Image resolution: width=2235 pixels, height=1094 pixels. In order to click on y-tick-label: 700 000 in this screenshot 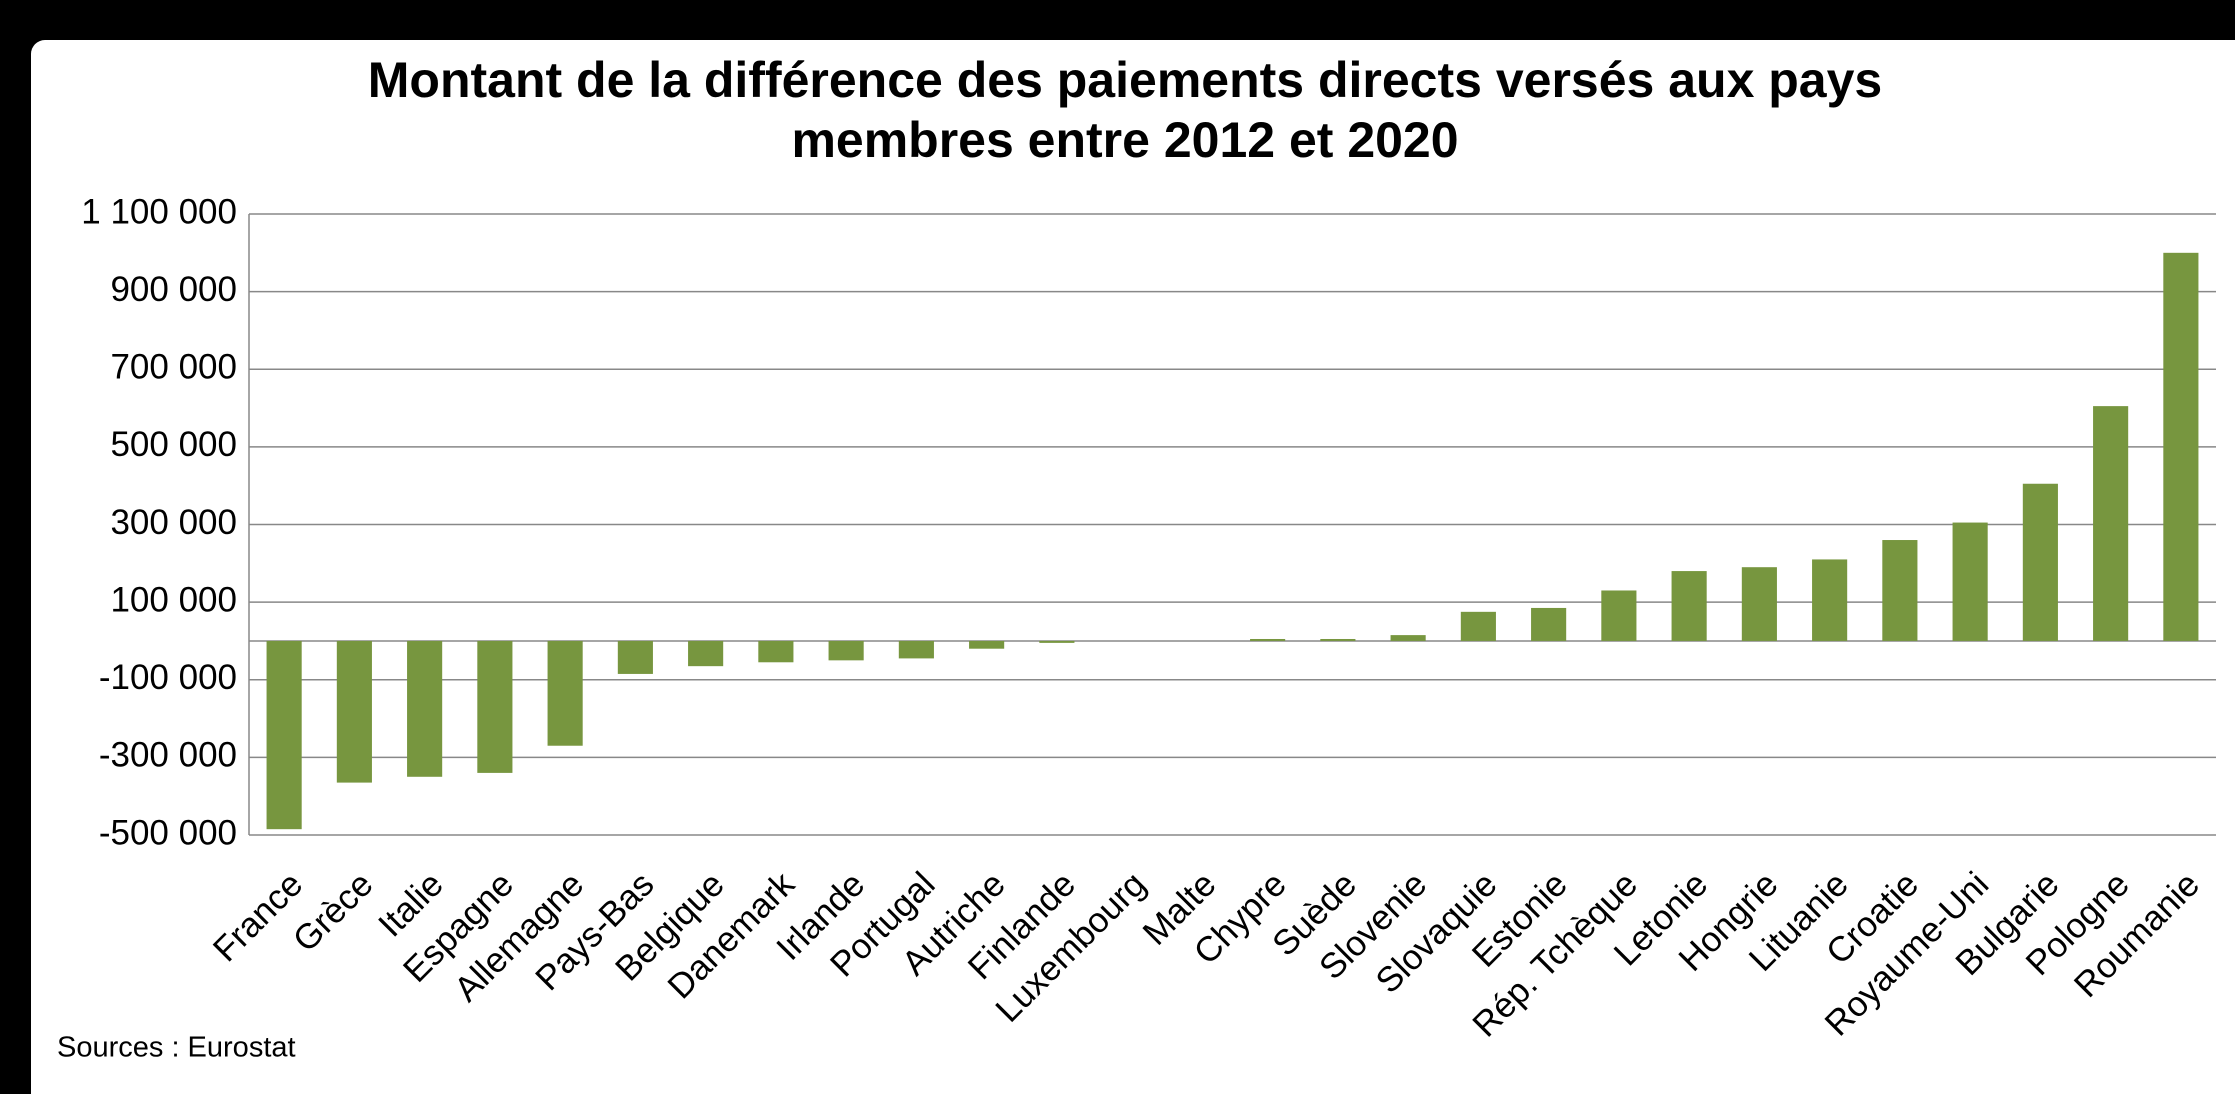, I will do `click(173, 367)`.